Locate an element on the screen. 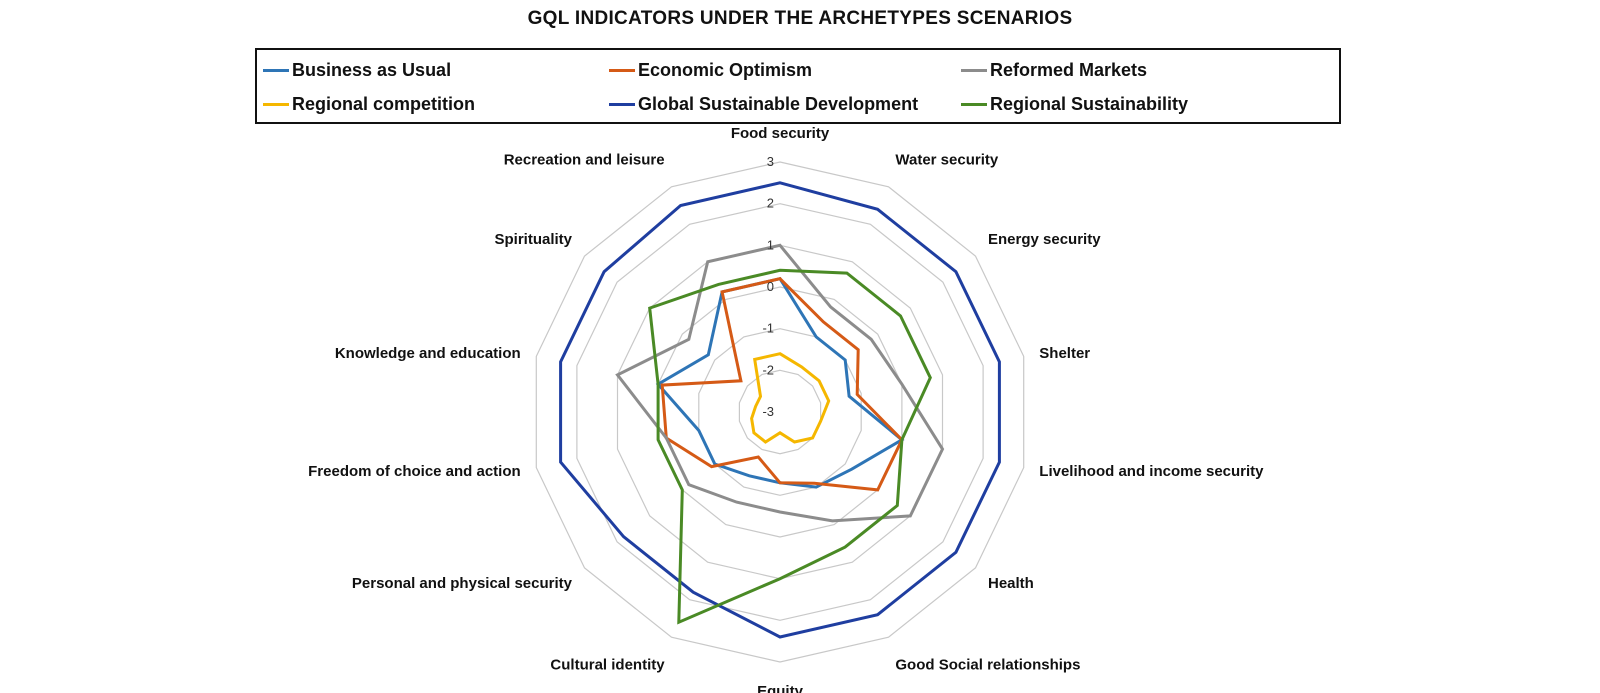  legend-label: Economic Optimism is located at coordinates (725, 69).